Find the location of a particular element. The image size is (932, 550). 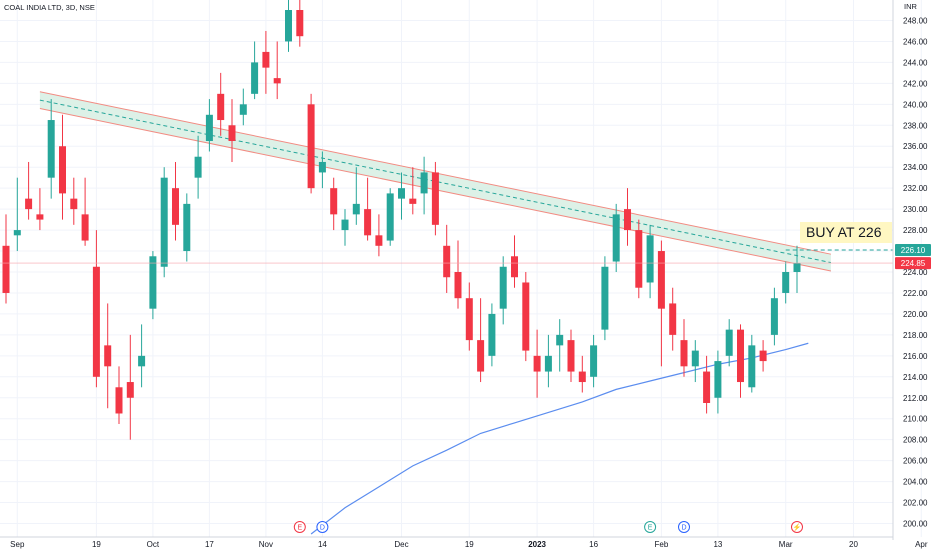

y-tick-label: 212.00 is located at coordinates (915, 398).